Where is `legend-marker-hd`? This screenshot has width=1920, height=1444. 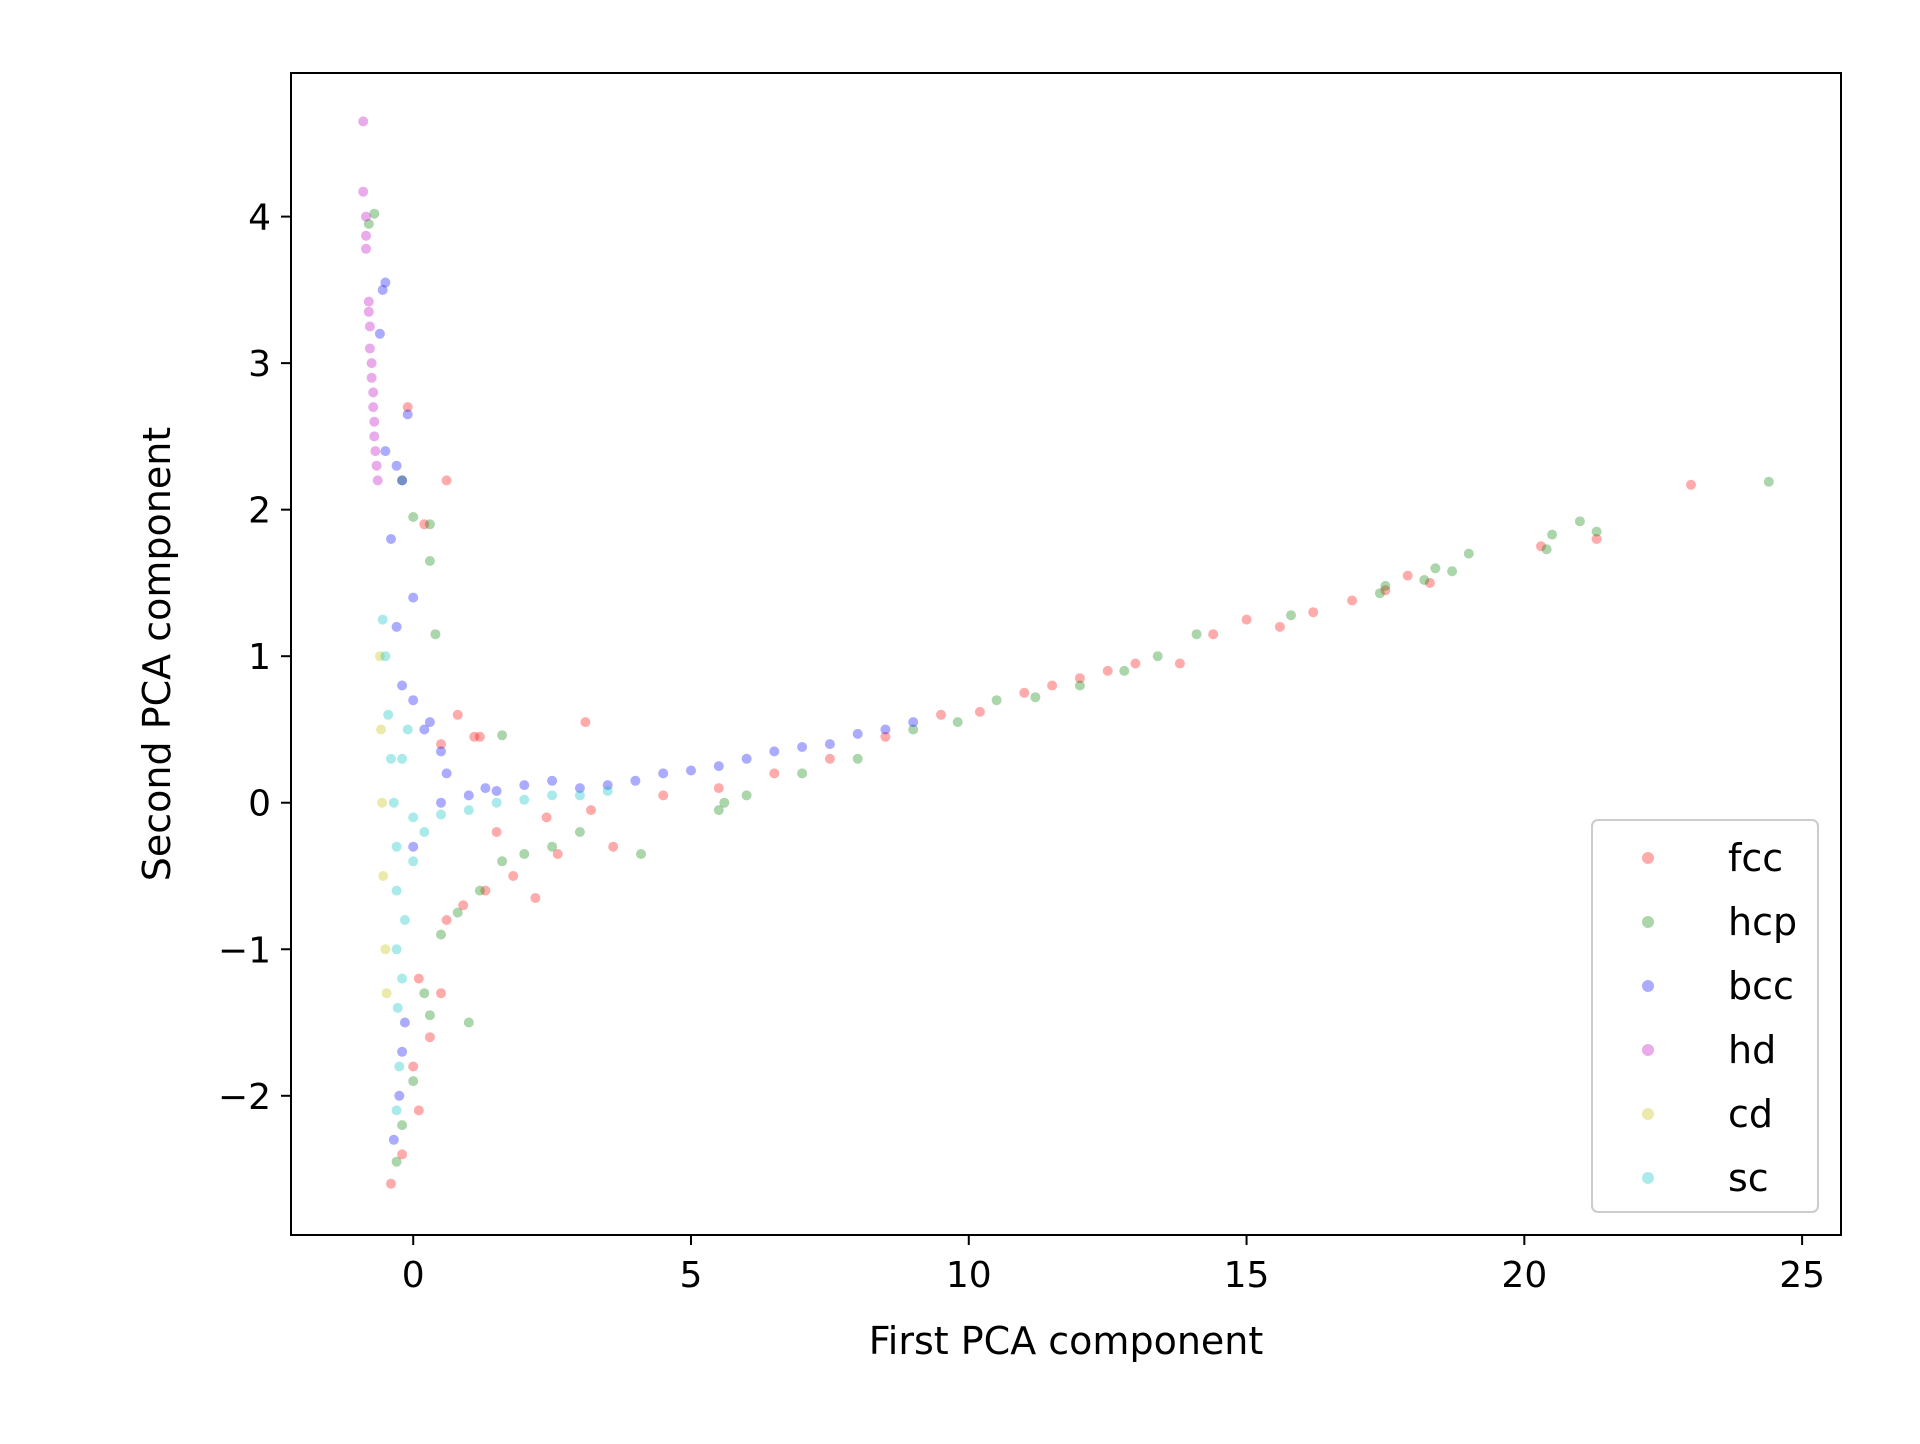
legend-marker-hd is located at coordinates (1648, 1050).